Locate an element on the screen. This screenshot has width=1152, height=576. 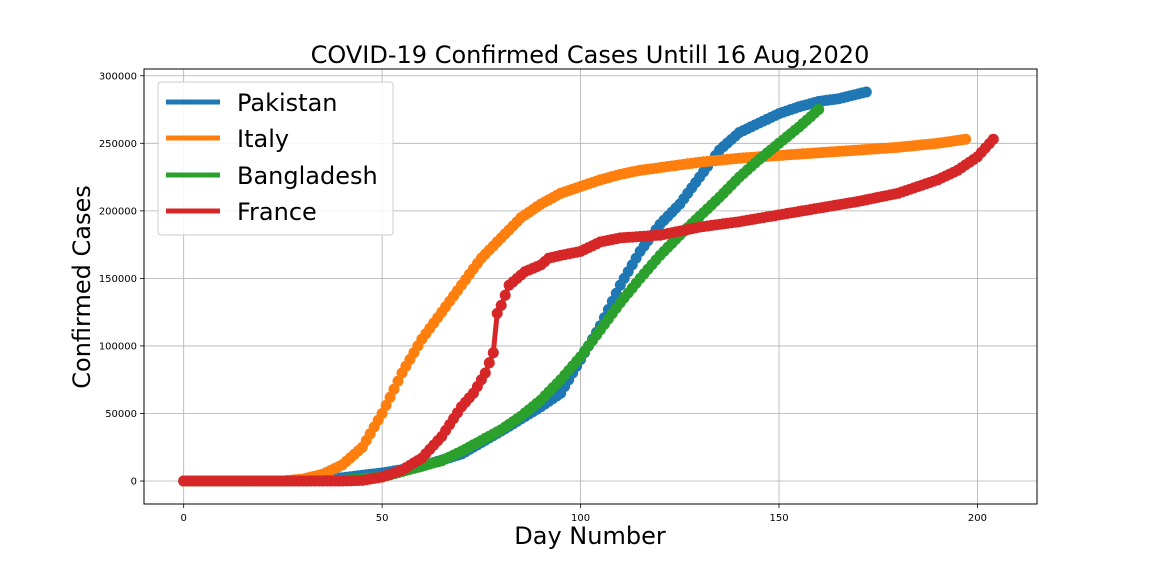
x-tick-label: 50 is located at coordinates (382, 518).